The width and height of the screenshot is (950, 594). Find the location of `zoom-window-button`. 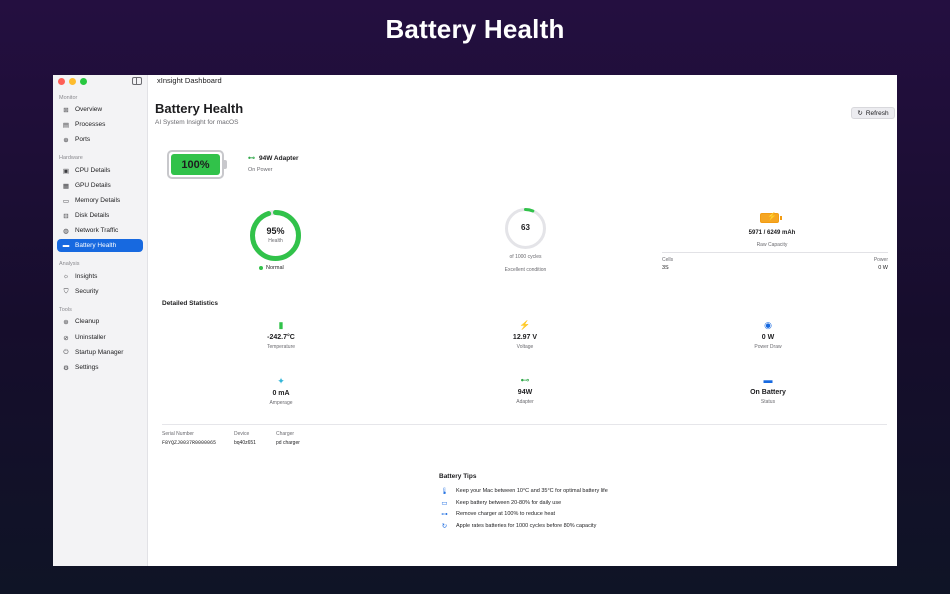

zoom-window-button is located at coordinates (83, 81).